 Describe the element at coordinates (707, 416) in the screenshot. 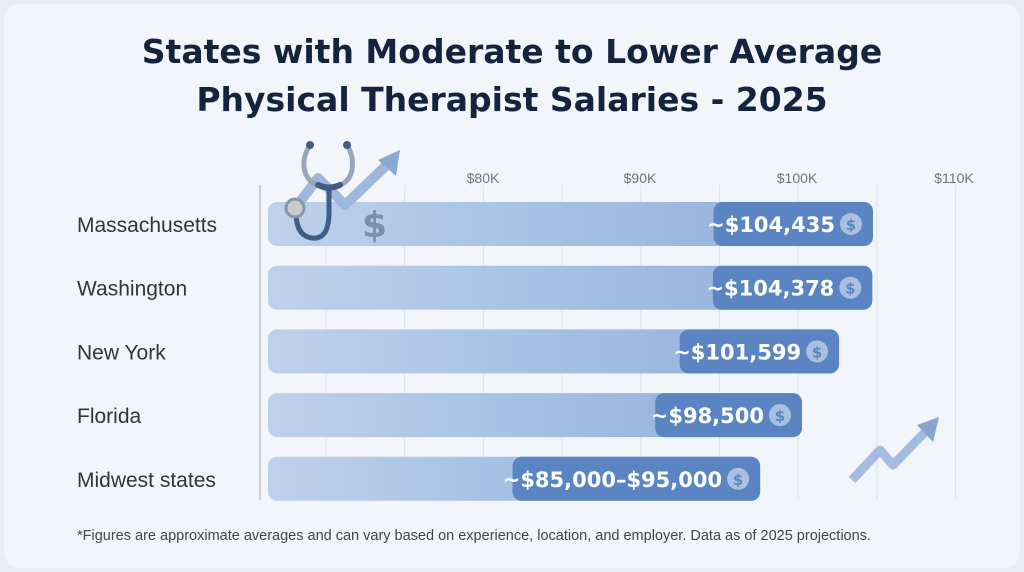

I see `data-label: ~$98,500` at that location.